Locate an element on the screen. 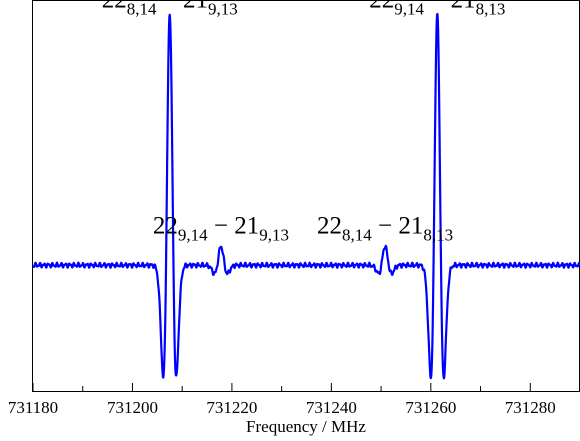  transition-label: 229,14 − 219,13 is located at coordinates (221, 229).